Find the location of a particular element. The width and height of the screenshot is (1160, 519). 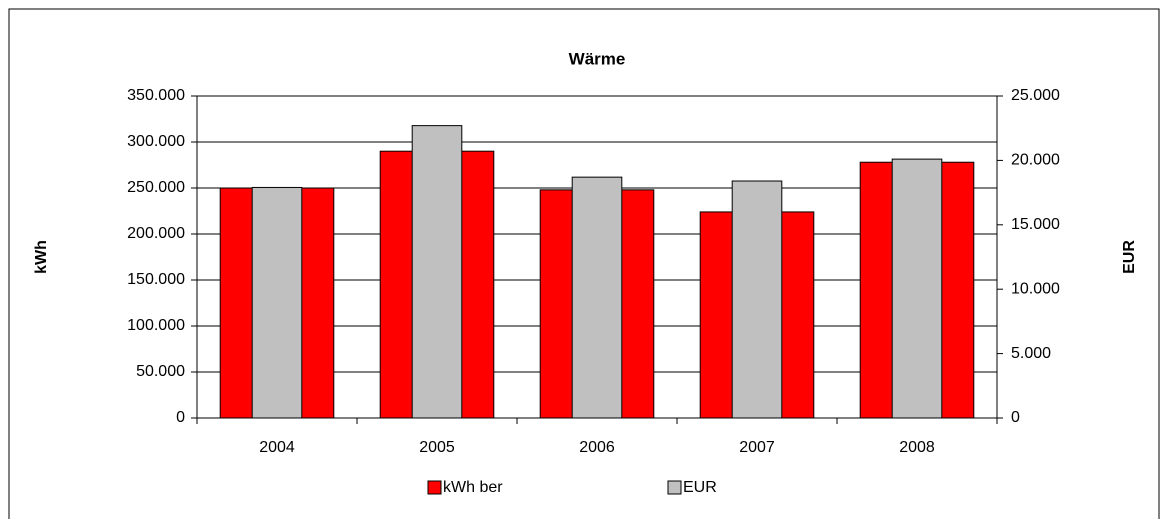

y2-tick-label: 10.000 is located at coordinates (1035, 288).